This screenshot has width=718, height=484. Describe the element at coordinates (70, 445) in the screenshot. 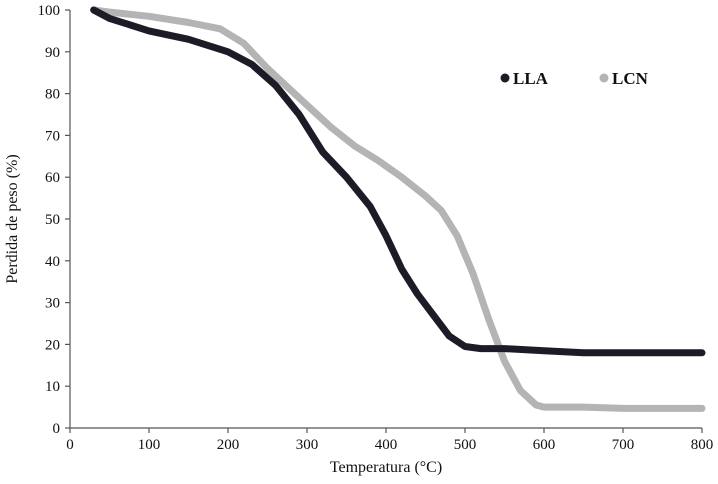

I see `x-tick-label: 0` at that location.